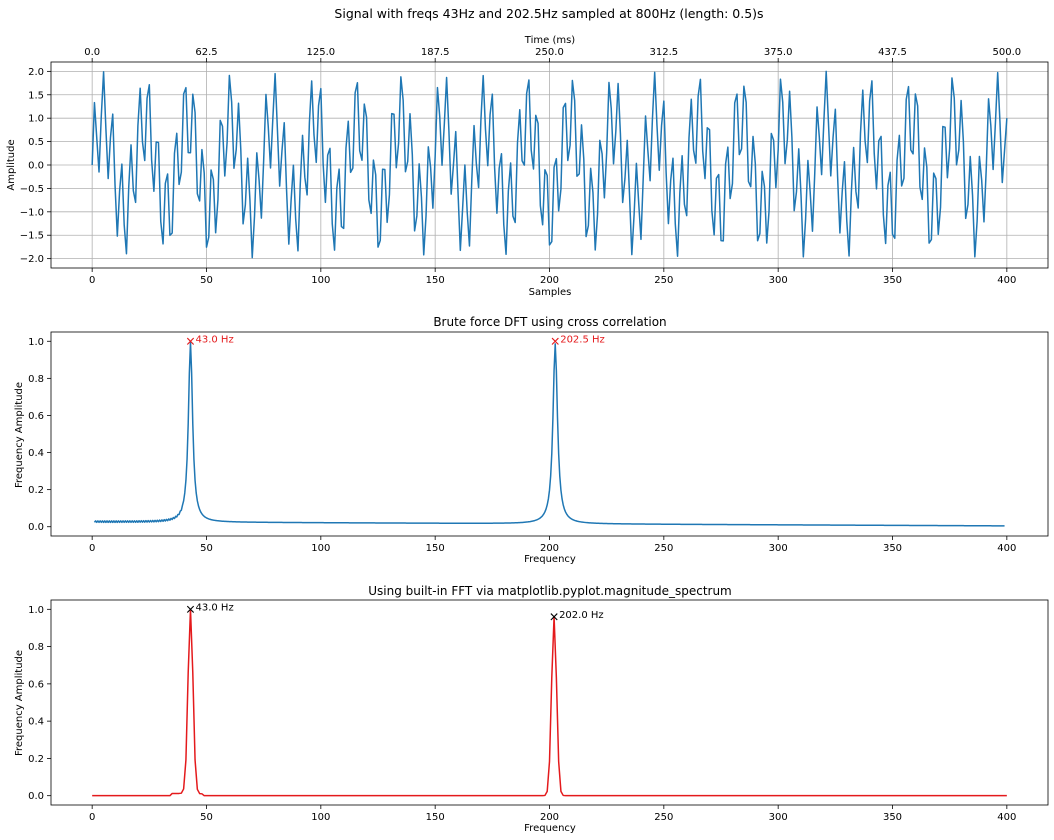  Describe the element at coordinates (550, 292) in the screenshot. I see `signal-xlabel: Samples` at that location.